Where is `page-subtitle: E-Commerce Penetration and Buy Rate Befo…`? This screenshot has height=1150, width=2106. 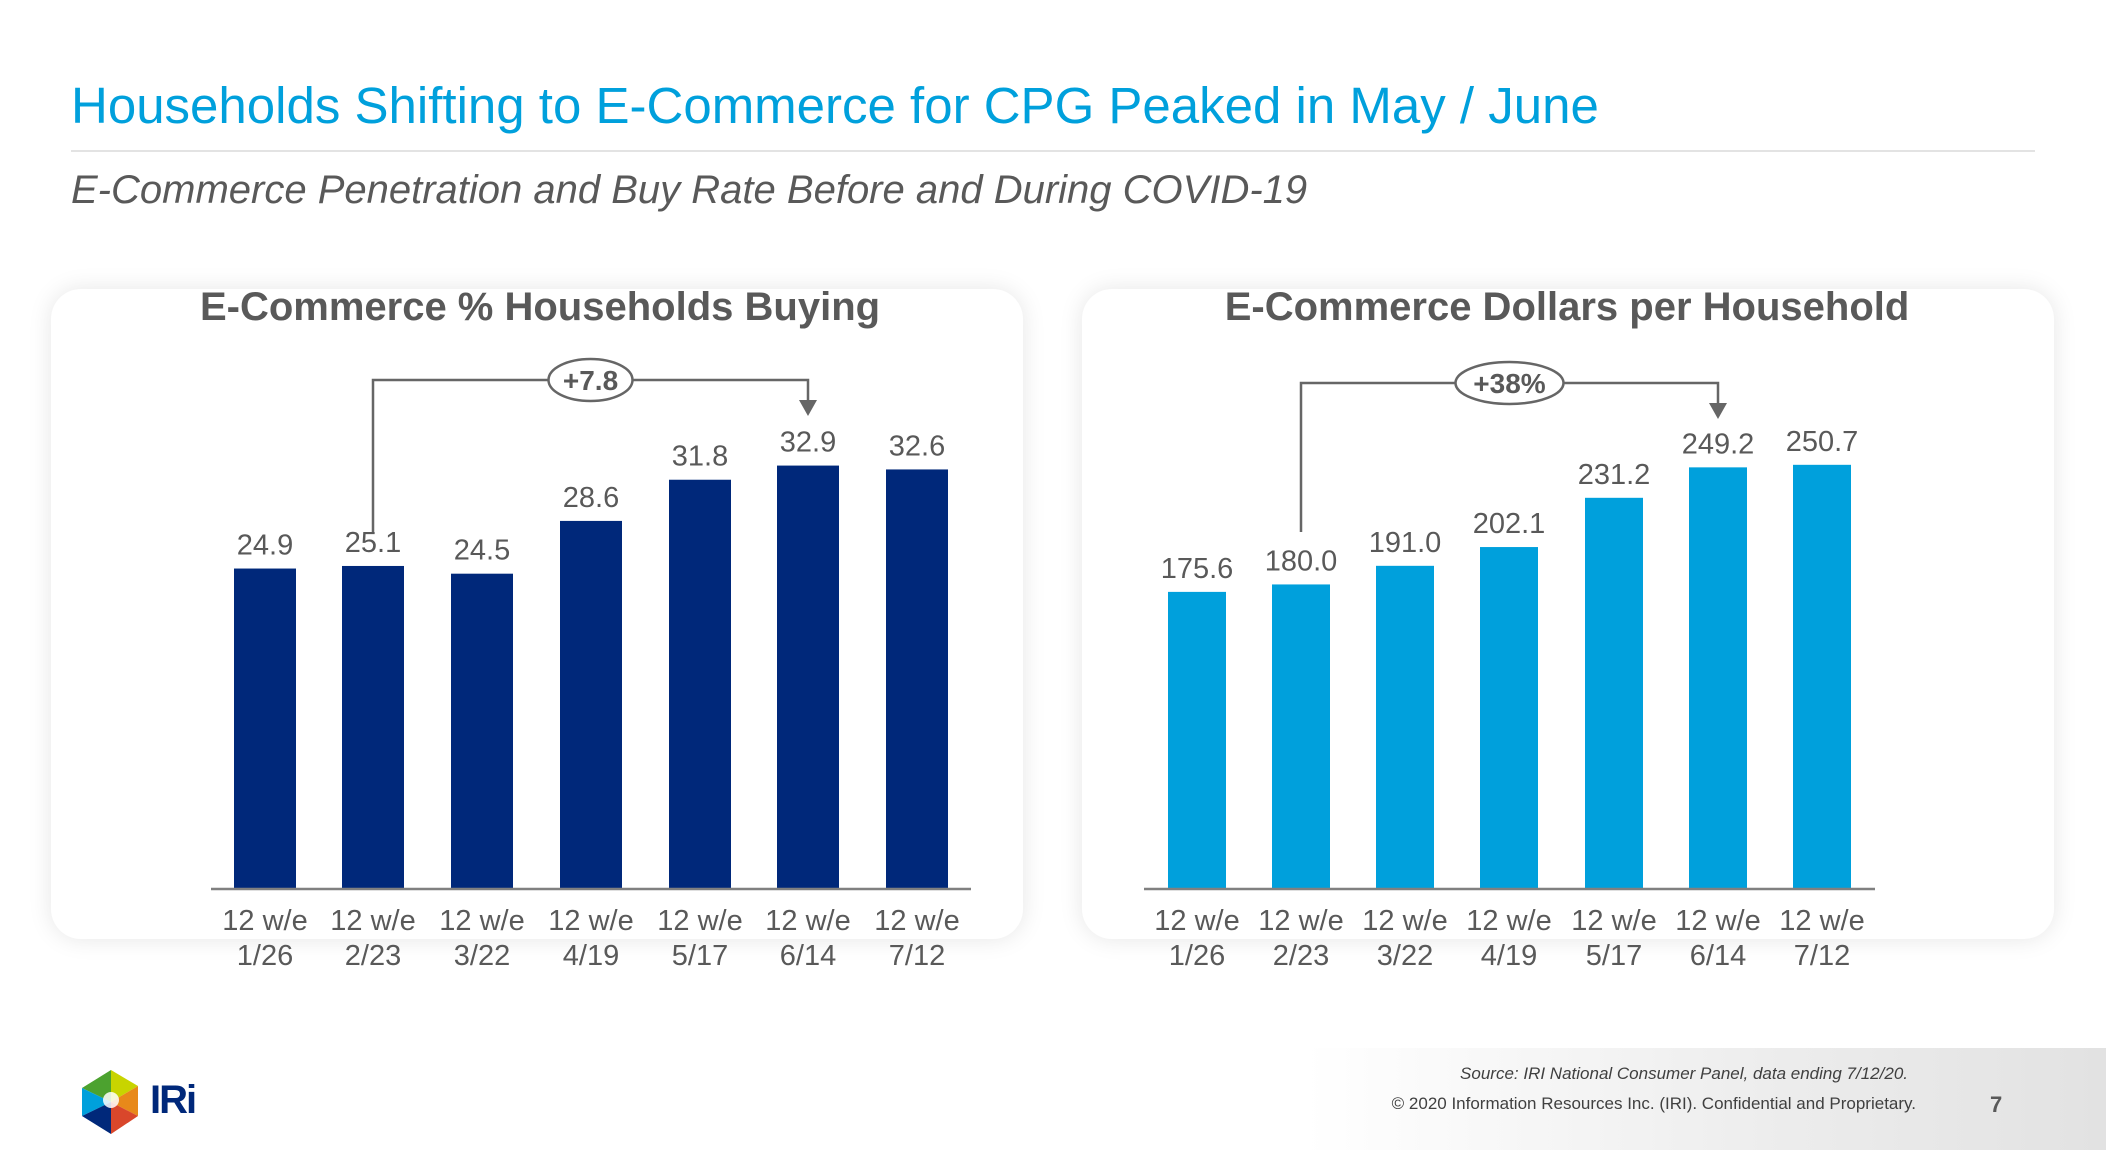
page-subtitle: E-Commerce Penetration and Buy Rate Befo… is located at coordinates (689, 190).